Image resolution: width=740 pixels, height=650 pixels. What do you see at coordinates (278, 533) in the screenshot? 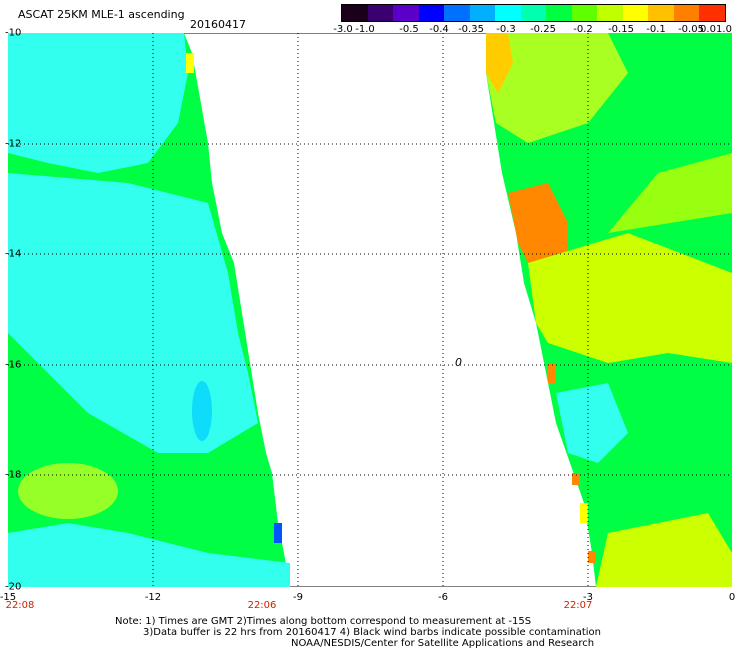
I see `left-swath-blue-pixel` at bounding box center [278, 533].